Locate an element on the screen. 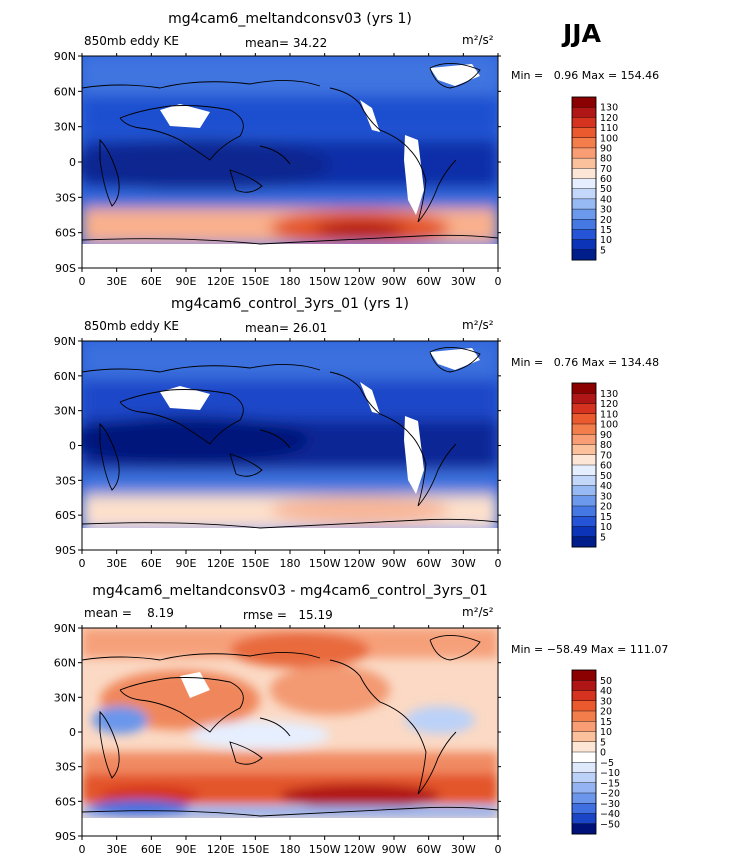 Image resolution: width=732 pixels, height=865 pixels. colorbar-label: −20 is located at coordinates (610, 794).